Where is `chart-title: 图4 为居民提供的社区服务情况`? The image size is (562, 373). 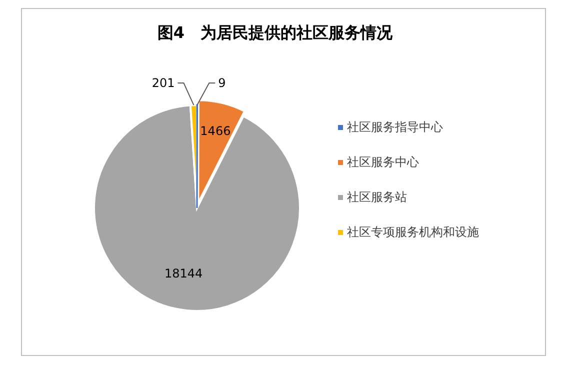
chart-title: 图4 为居民提供的社区服务情况 is located at coordinates (275, 32).